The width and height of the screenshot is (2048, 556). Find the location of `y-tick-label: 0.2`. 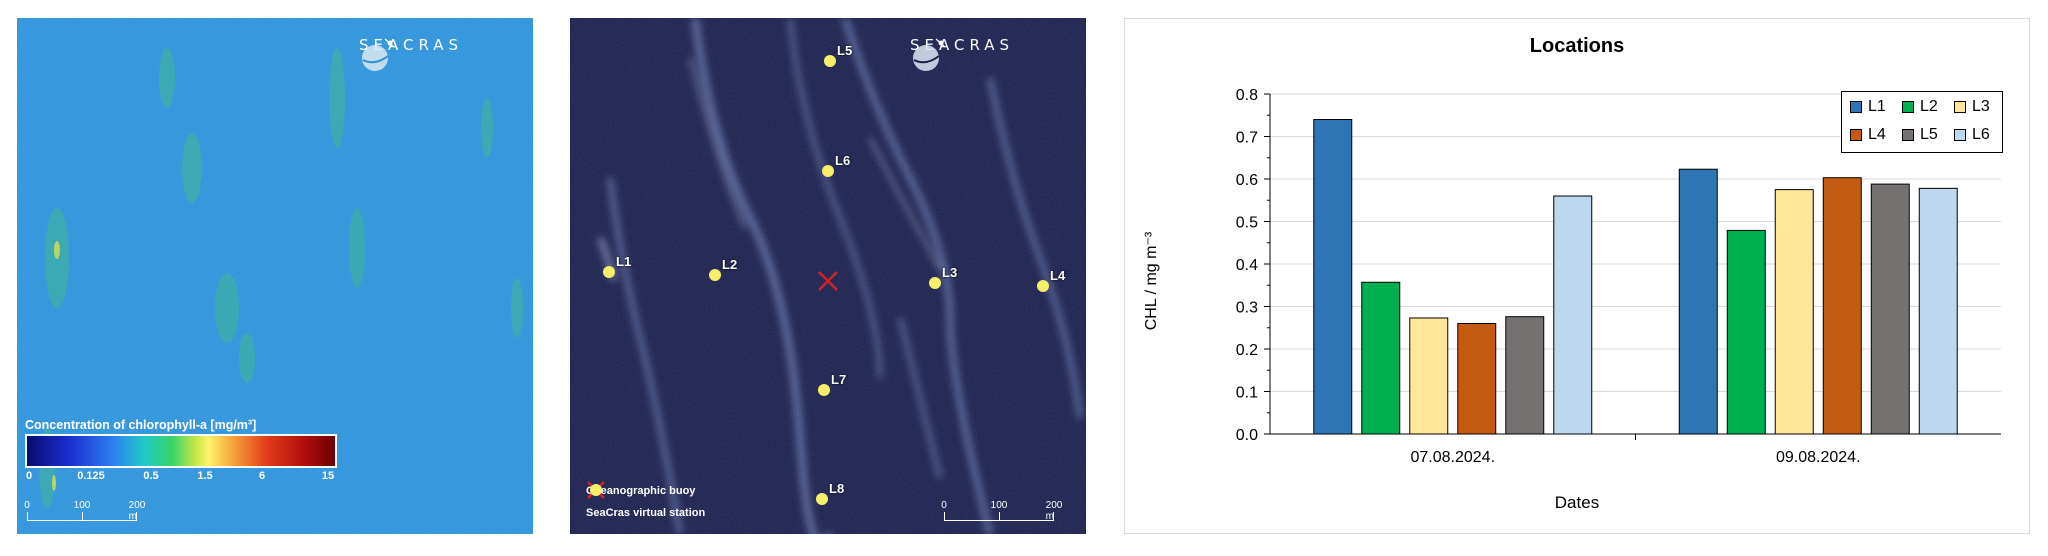

y-tick-label: 0.2 is located at coordinates (1247, 350).